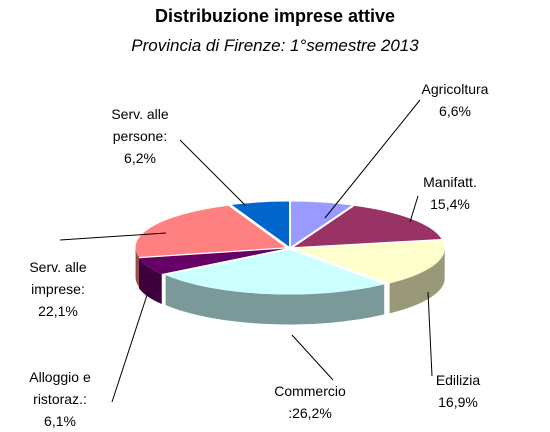 This screenshot has height=432, width=550. Describe the element at coordinates (310, 391) in the screenshot. I see `category-label: Commercio` at that location.